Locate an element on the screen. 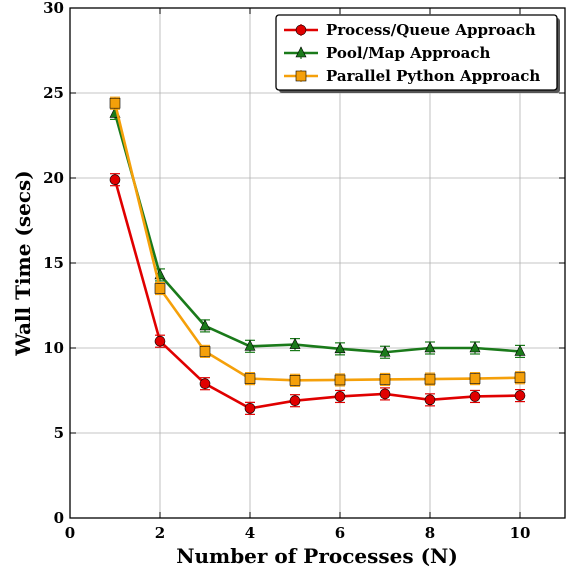 This screenshot has height=574, width=570. x-tick-label: 4 is located at coordinates (250, 533).